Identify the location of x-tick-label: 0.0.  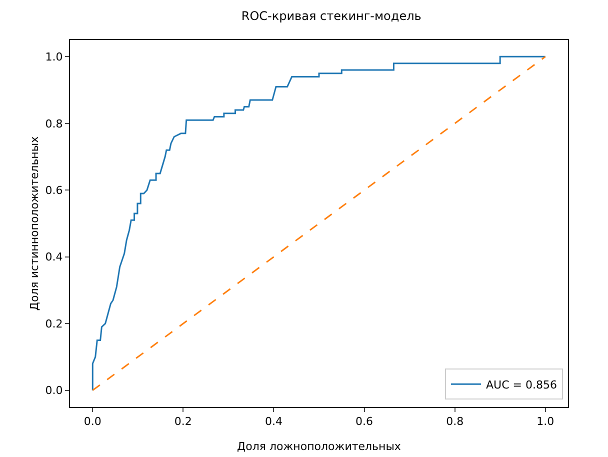
(93, 421).